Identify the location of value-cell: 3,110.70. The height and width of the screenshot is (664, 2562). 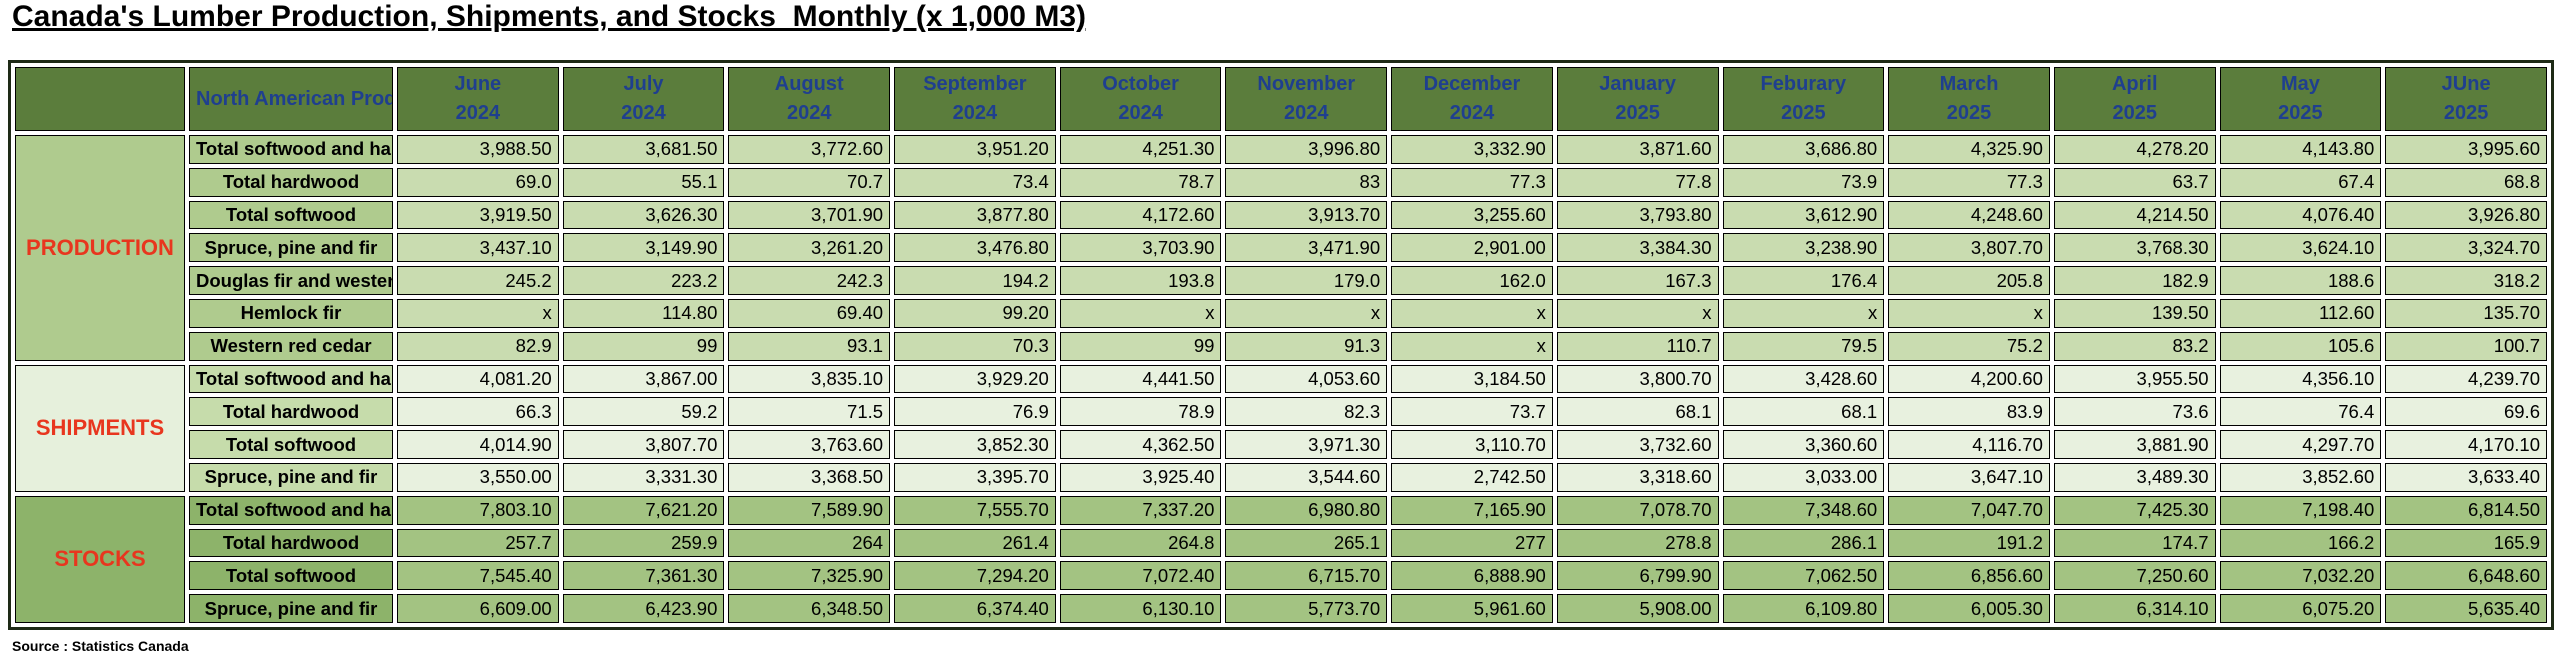
(1472, 444).